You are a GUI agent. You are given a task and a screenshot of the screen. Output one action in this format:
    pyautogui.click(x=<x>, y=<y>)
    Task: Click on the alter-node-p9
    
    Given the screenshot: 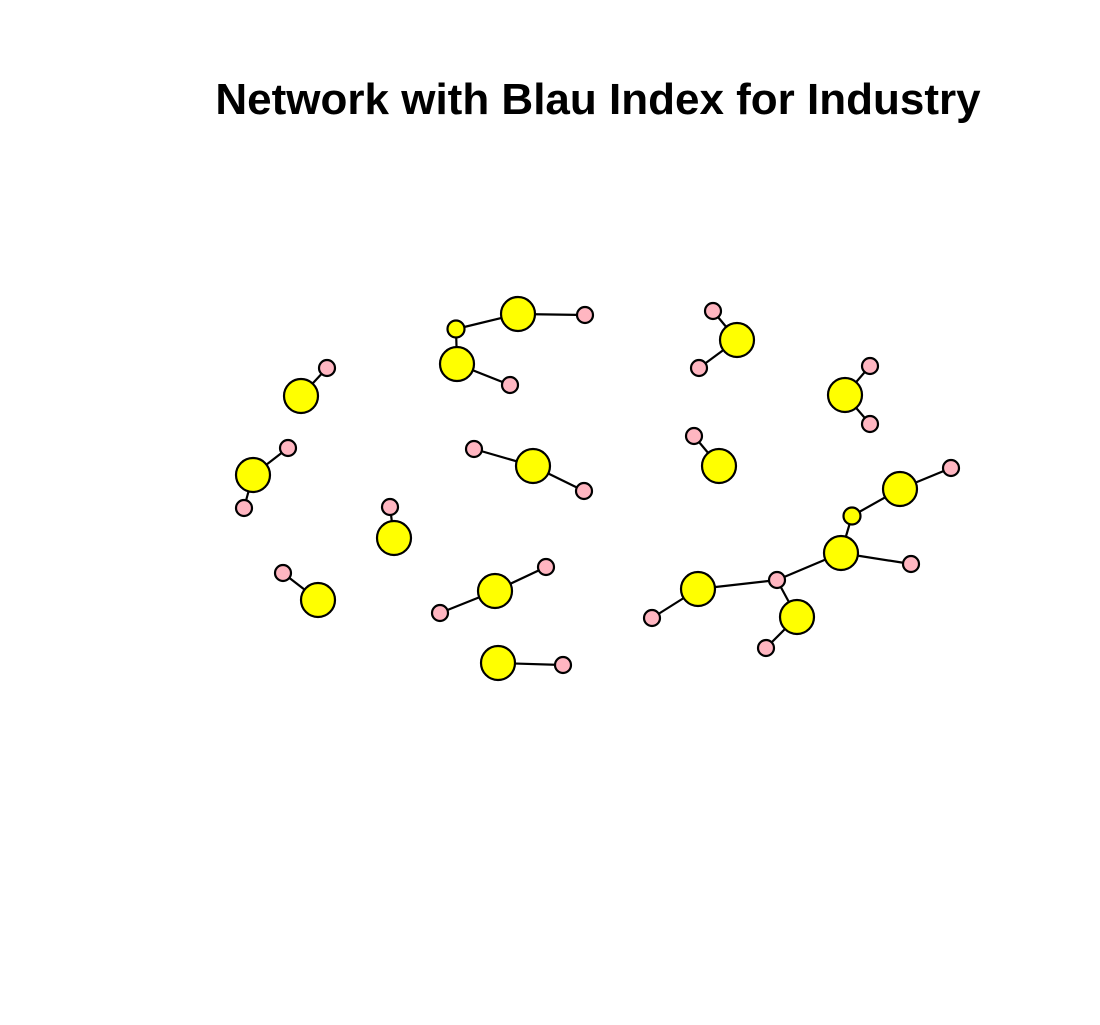 What is the action you would take?
    pyautogui.click(x=951, y=468)
    